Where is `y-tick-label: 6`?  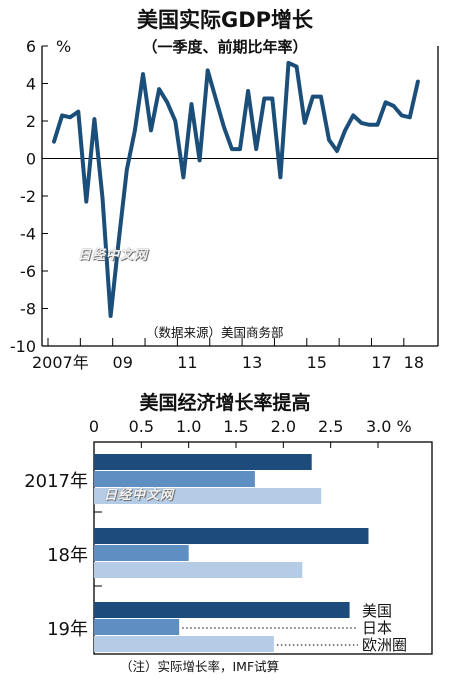 y-tick-label: 6 is located at coordinates (31, 46).